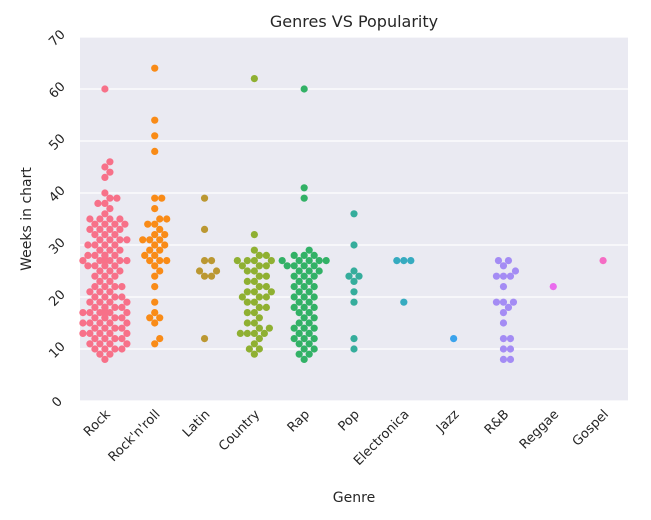 The image size is (651, 520). Describe the element at coordinates (299, 421) in the screenshot. I see `x-tick-label: Rap` at that location.